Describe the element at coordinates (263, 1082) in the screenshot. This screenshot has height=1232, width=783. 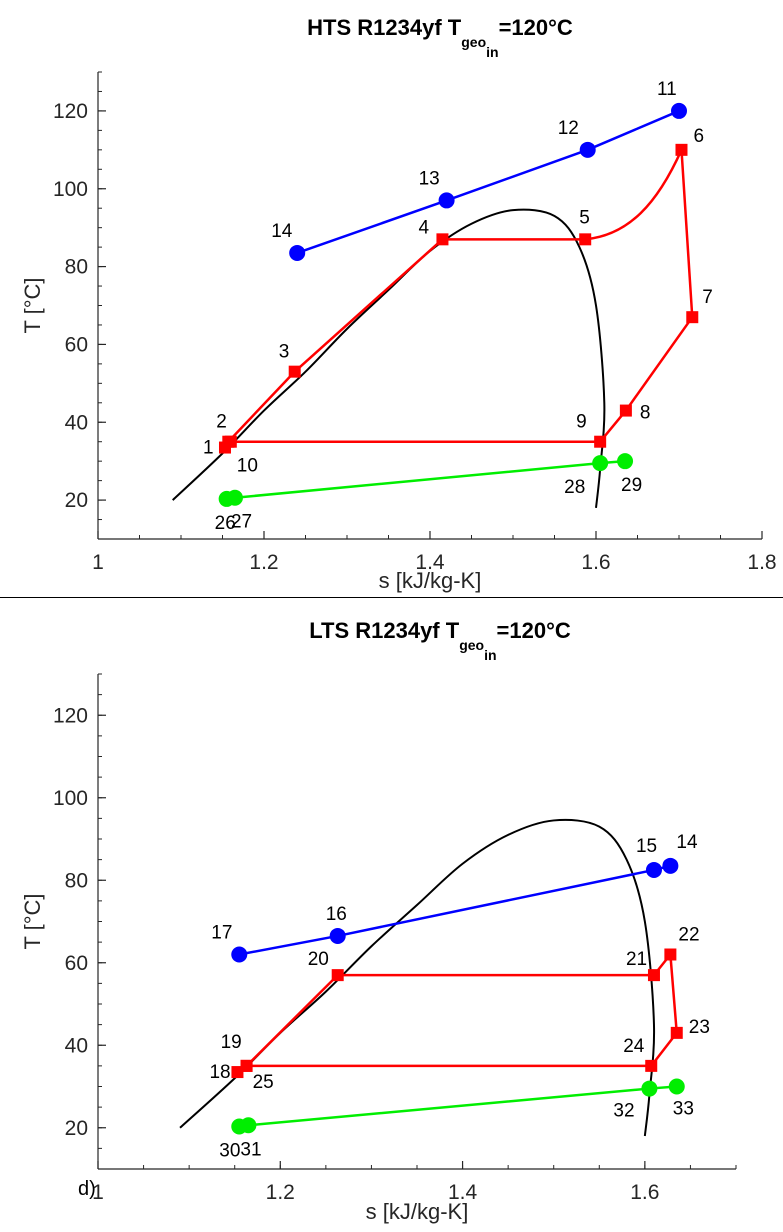
I see `point-label: 25` at that location.